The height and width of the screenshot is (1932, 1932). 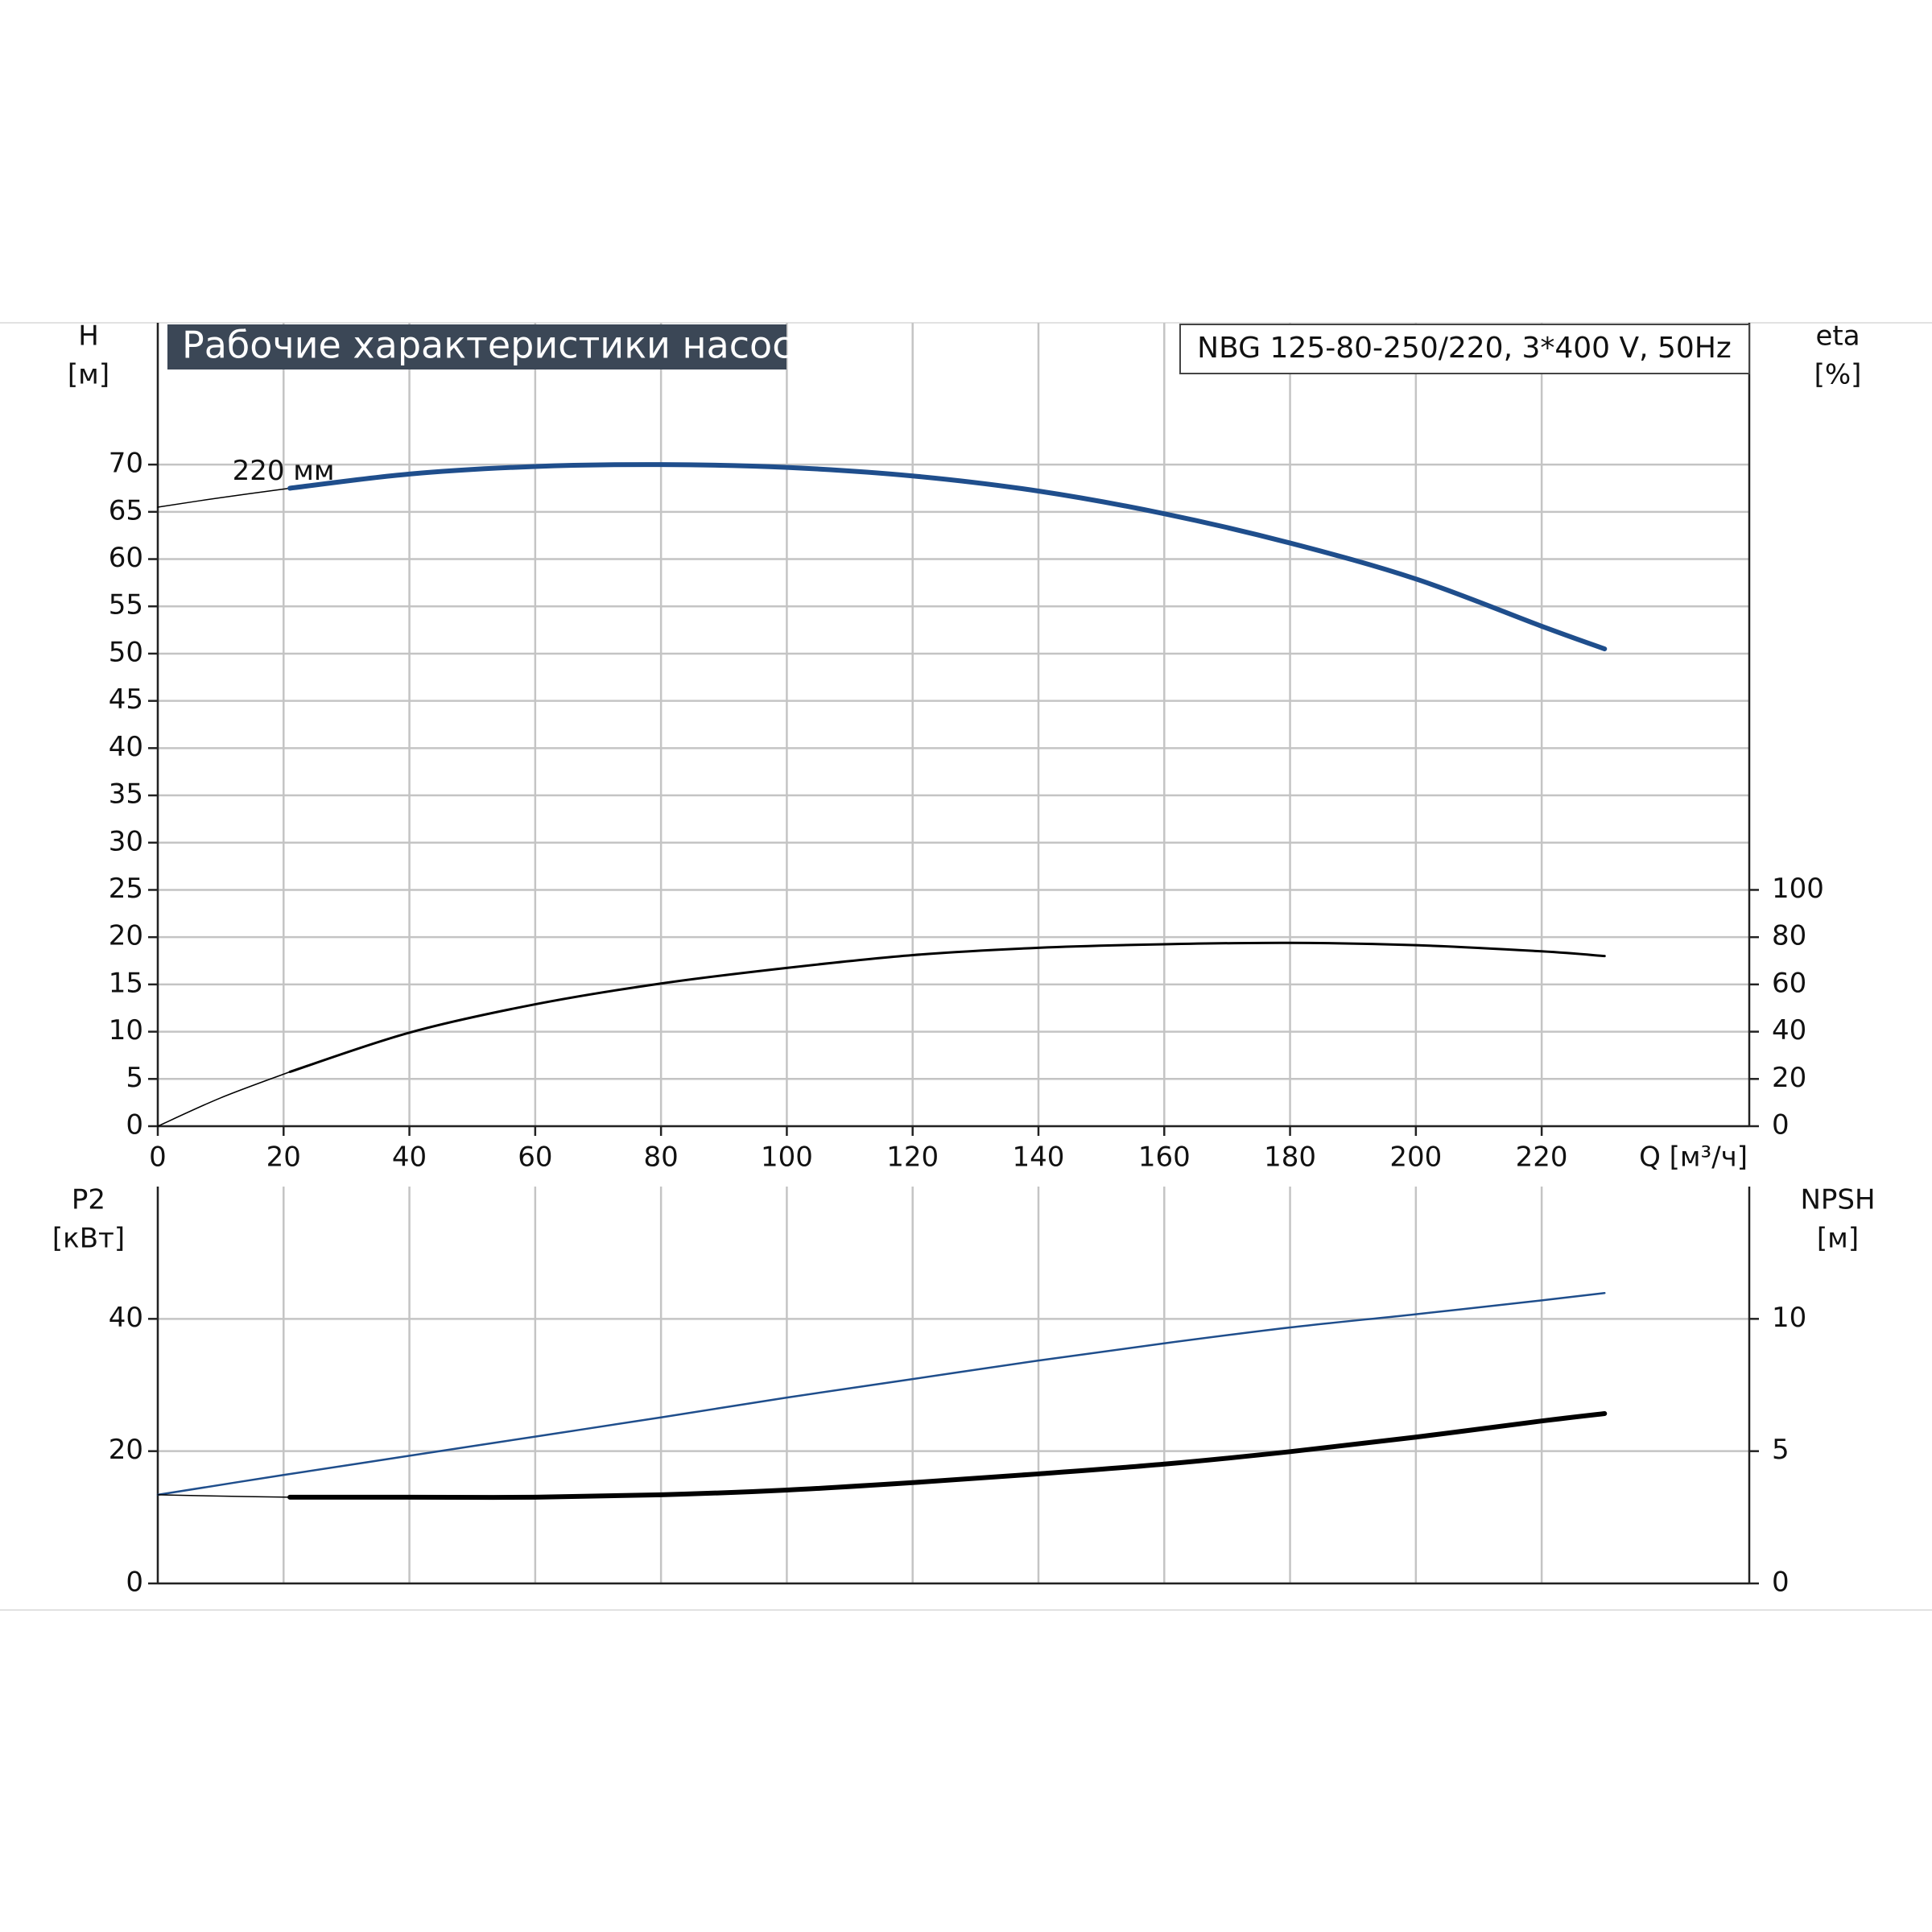 I want to click on x-tick-label: 160, so click(x=1164, y=1157).